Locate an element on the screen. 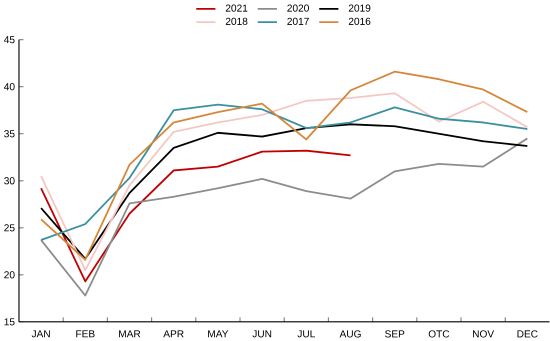  x-tick-label: MAY is located at coordinates (218, 334).